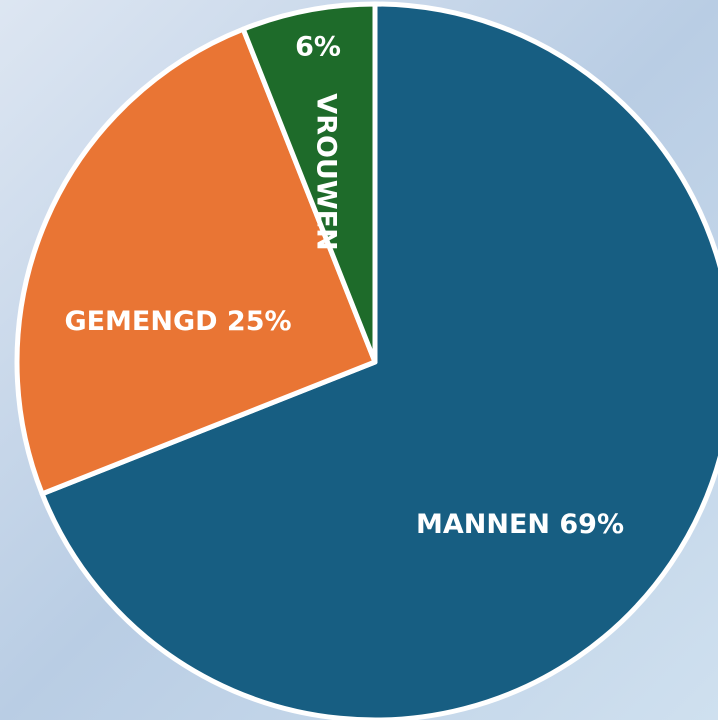 The height and width of the screenshot is (720, 718). I want to click on value-label: 25%, so click(255, 321).